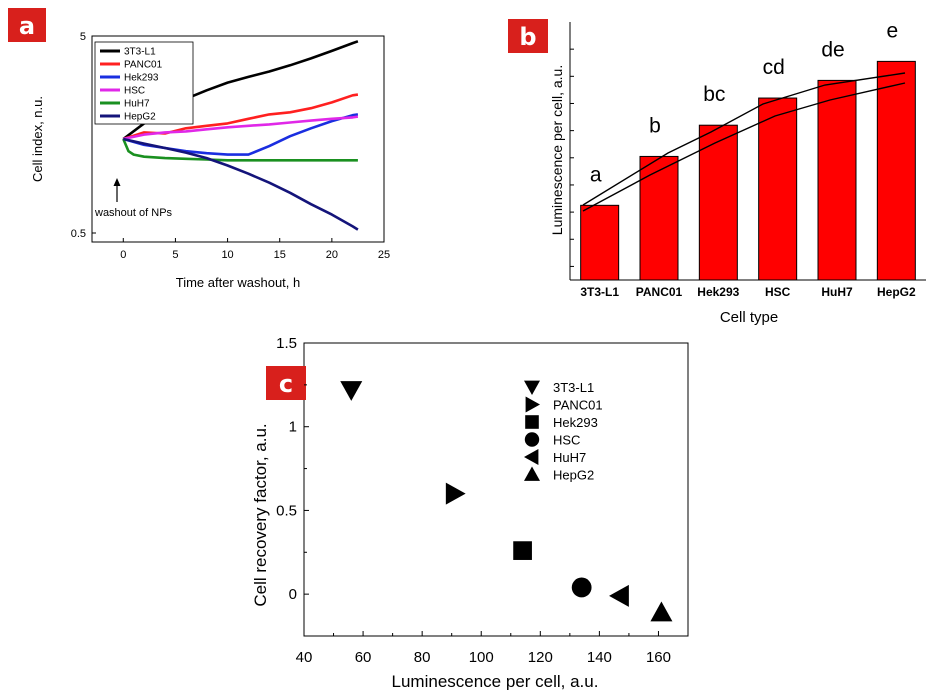  What do you see at coordinates (455, 493) in the screenshot?
I see `panel-c-point-panc01` at bounding box center [455, 493].